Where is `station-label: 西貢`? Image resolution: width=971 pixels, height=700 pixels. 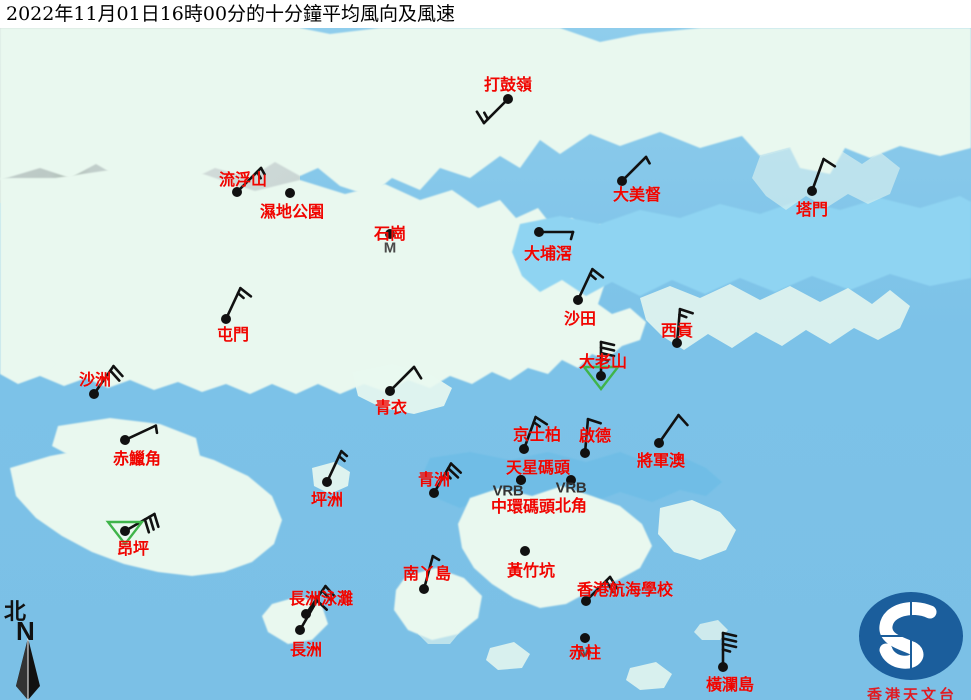
station-label: 西貢 is located at coordinates (677, 330).